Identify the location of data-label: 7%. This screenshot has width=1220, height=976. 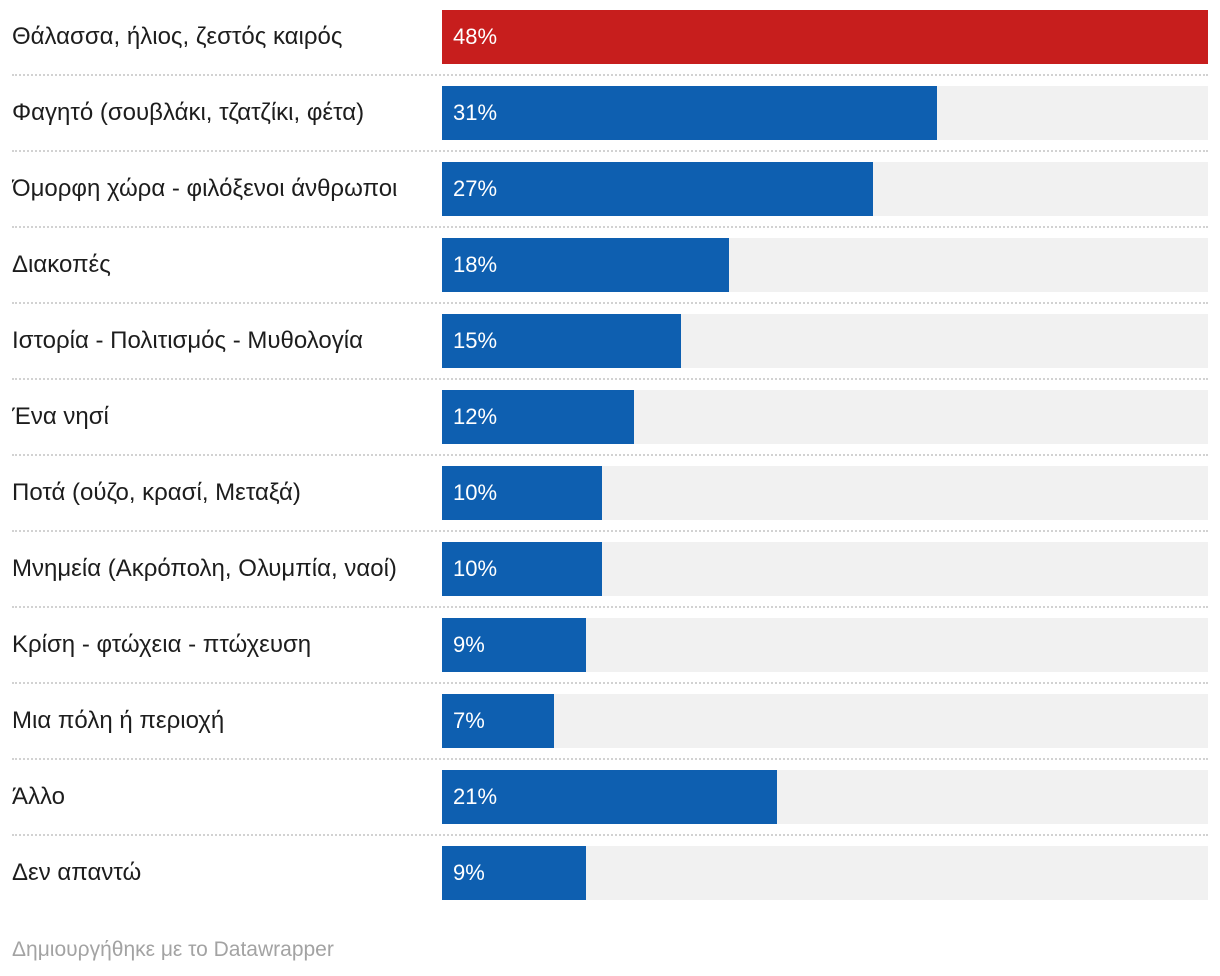
(469, 720).